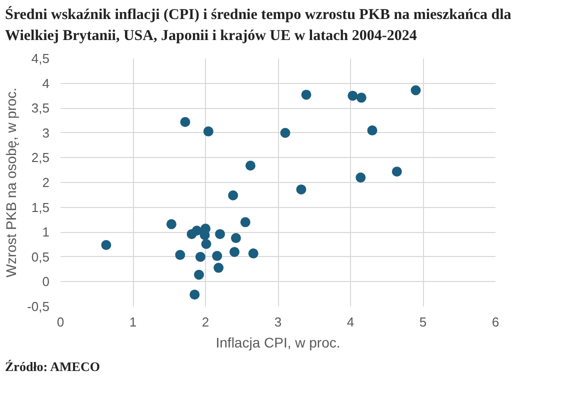 The image size is (564, 410). Describe the element at coordinates (350, 322) in the screenshot. I see `x-tick-label: 4` at that location.